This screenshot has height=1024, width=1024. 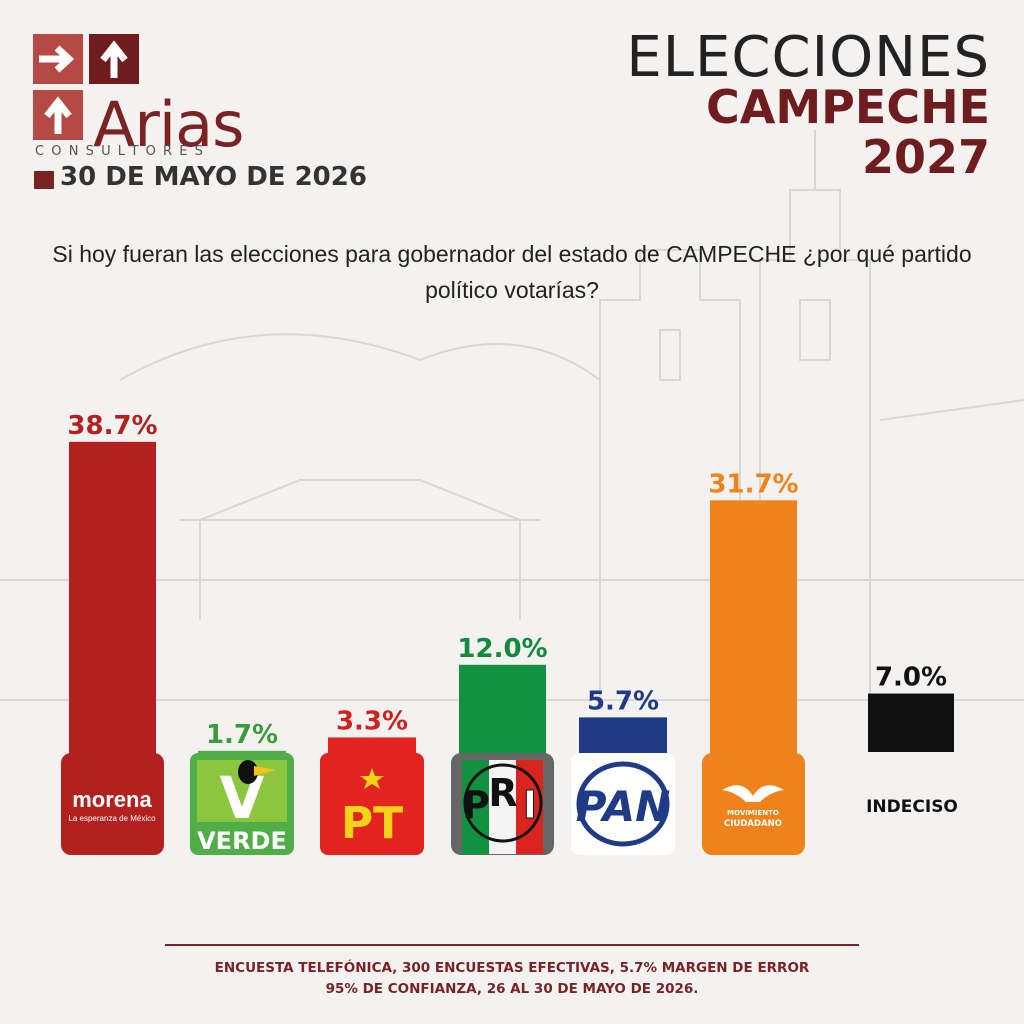 What do you see at coordinates (623, 701) in the screenshot?
I see `value-label-pan: 5.7%` at bounding box center [623, 701].